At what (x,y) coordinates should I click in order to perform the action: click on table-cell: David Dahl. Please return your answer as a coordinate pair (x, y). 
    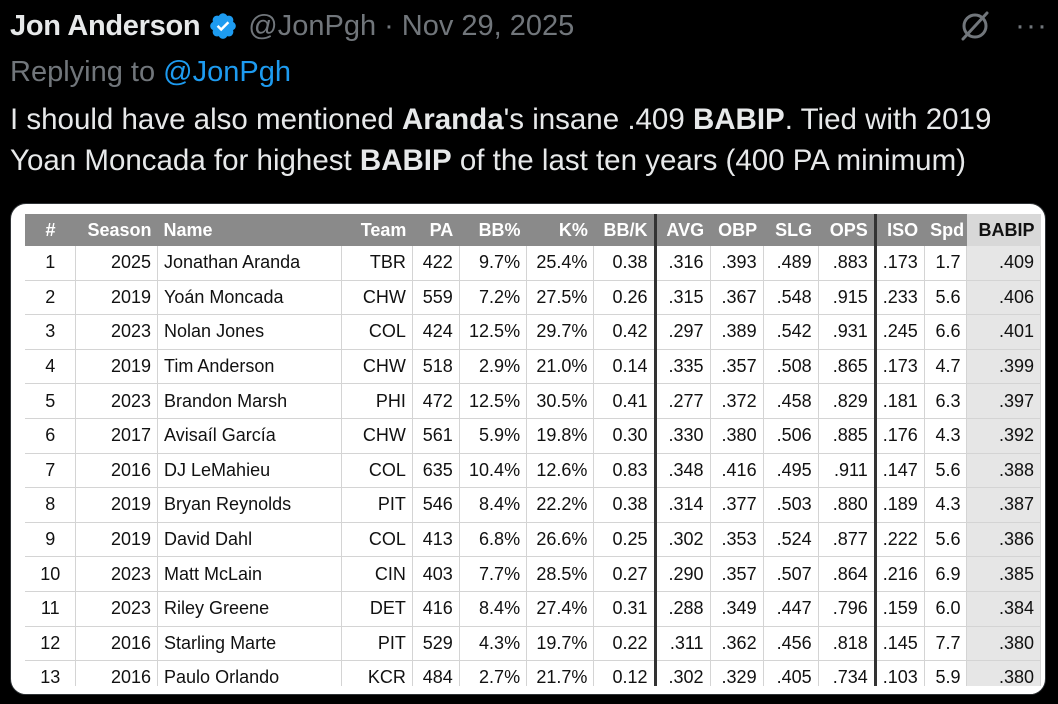
    Looking at the image, I should click on (249, 540).